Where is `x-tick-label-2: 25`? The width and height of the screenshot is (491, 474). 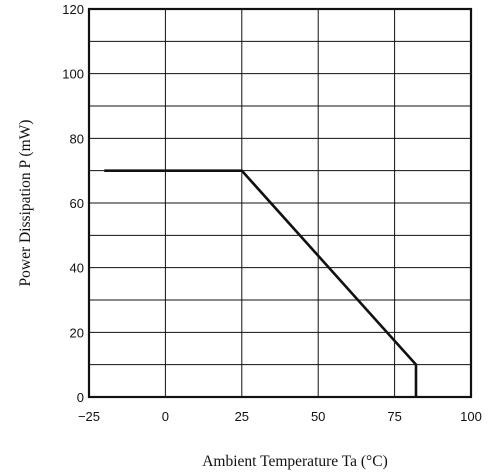
x-tick-label-2: 25 is located at coordinates (242, 416).